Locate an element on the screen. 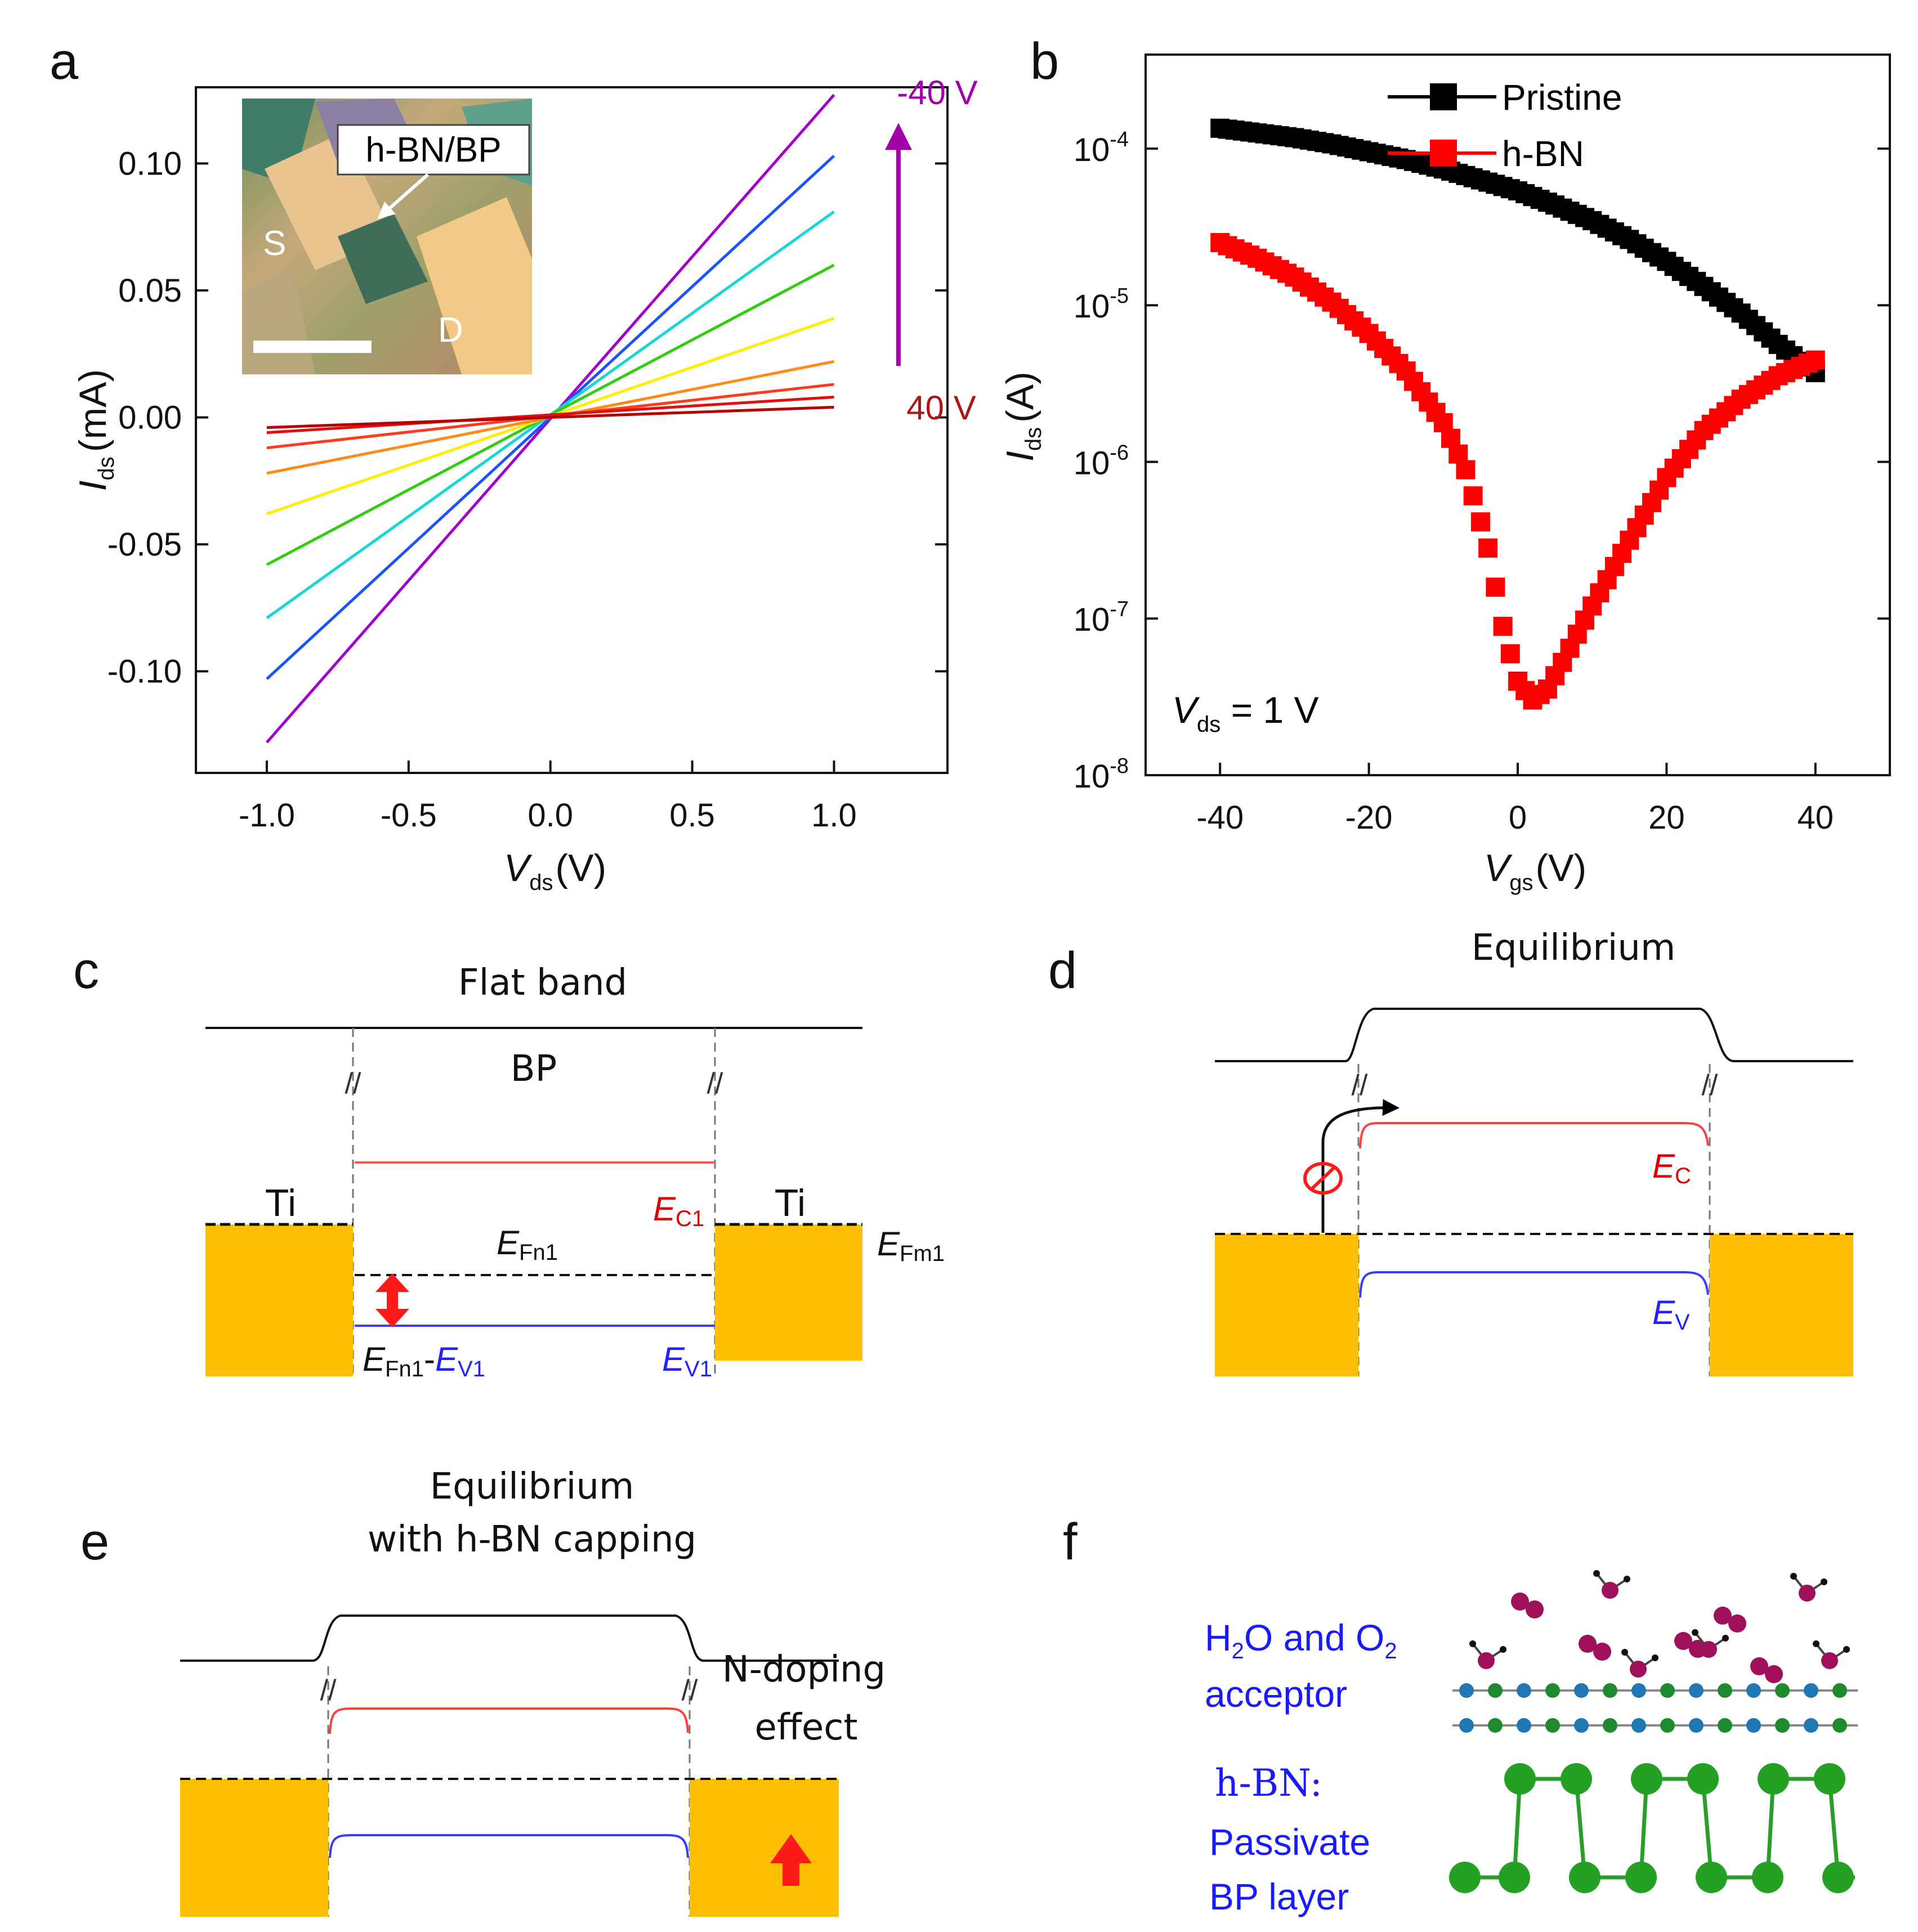 This screenshot has height=1932, width=1918. gate-annotation-bottom: 40 V is located at coordinates (941, 408).